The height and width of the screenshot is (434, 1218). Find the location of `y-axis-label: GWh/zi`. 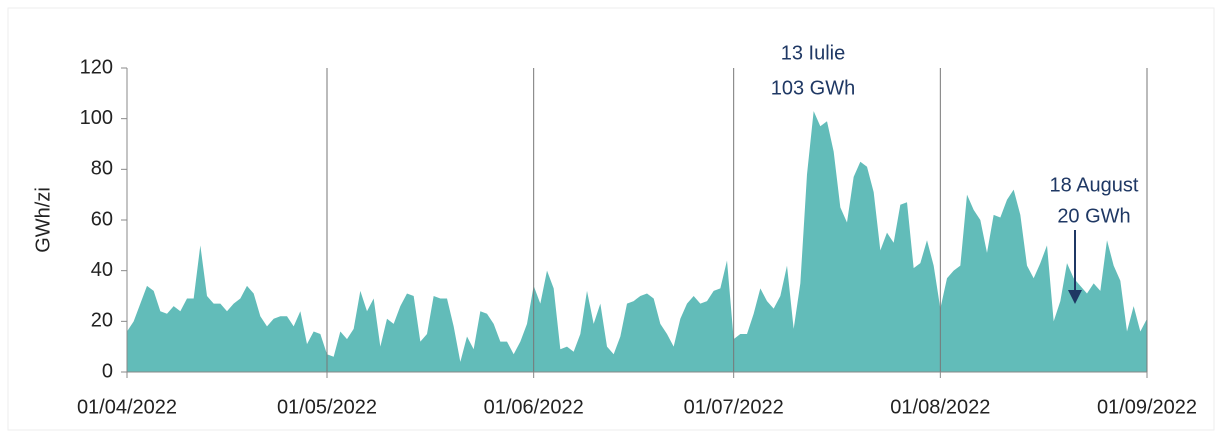

y-axis-label: GWh/zi is located at coordinates (43, 220).